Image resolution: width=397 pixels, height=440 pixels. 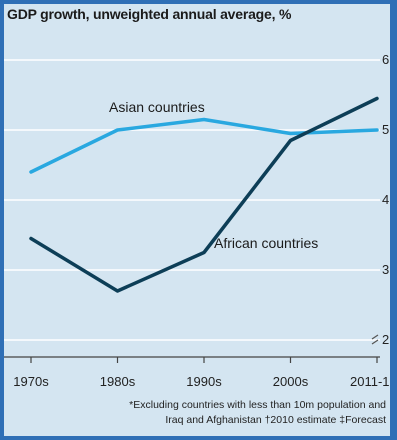 I want to click on y-tick-label: 4, so click(x=385, y=199).